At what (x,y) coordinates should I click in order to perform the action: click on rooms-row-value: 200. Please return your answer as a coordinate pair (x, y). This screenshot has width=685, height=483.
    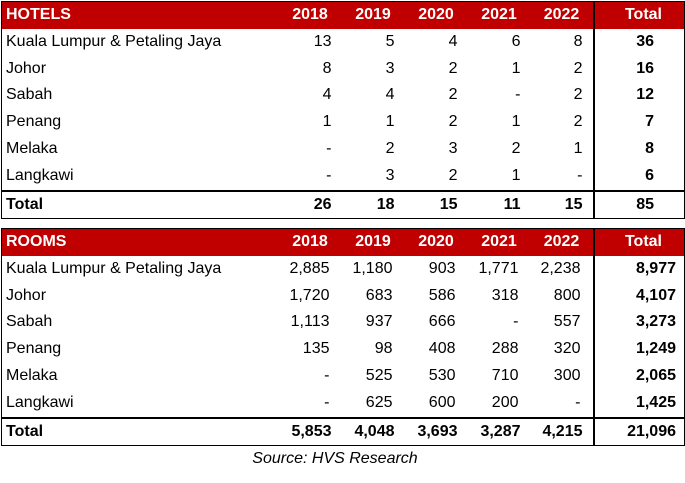
    Looking at the image, I should click on (505, 402).